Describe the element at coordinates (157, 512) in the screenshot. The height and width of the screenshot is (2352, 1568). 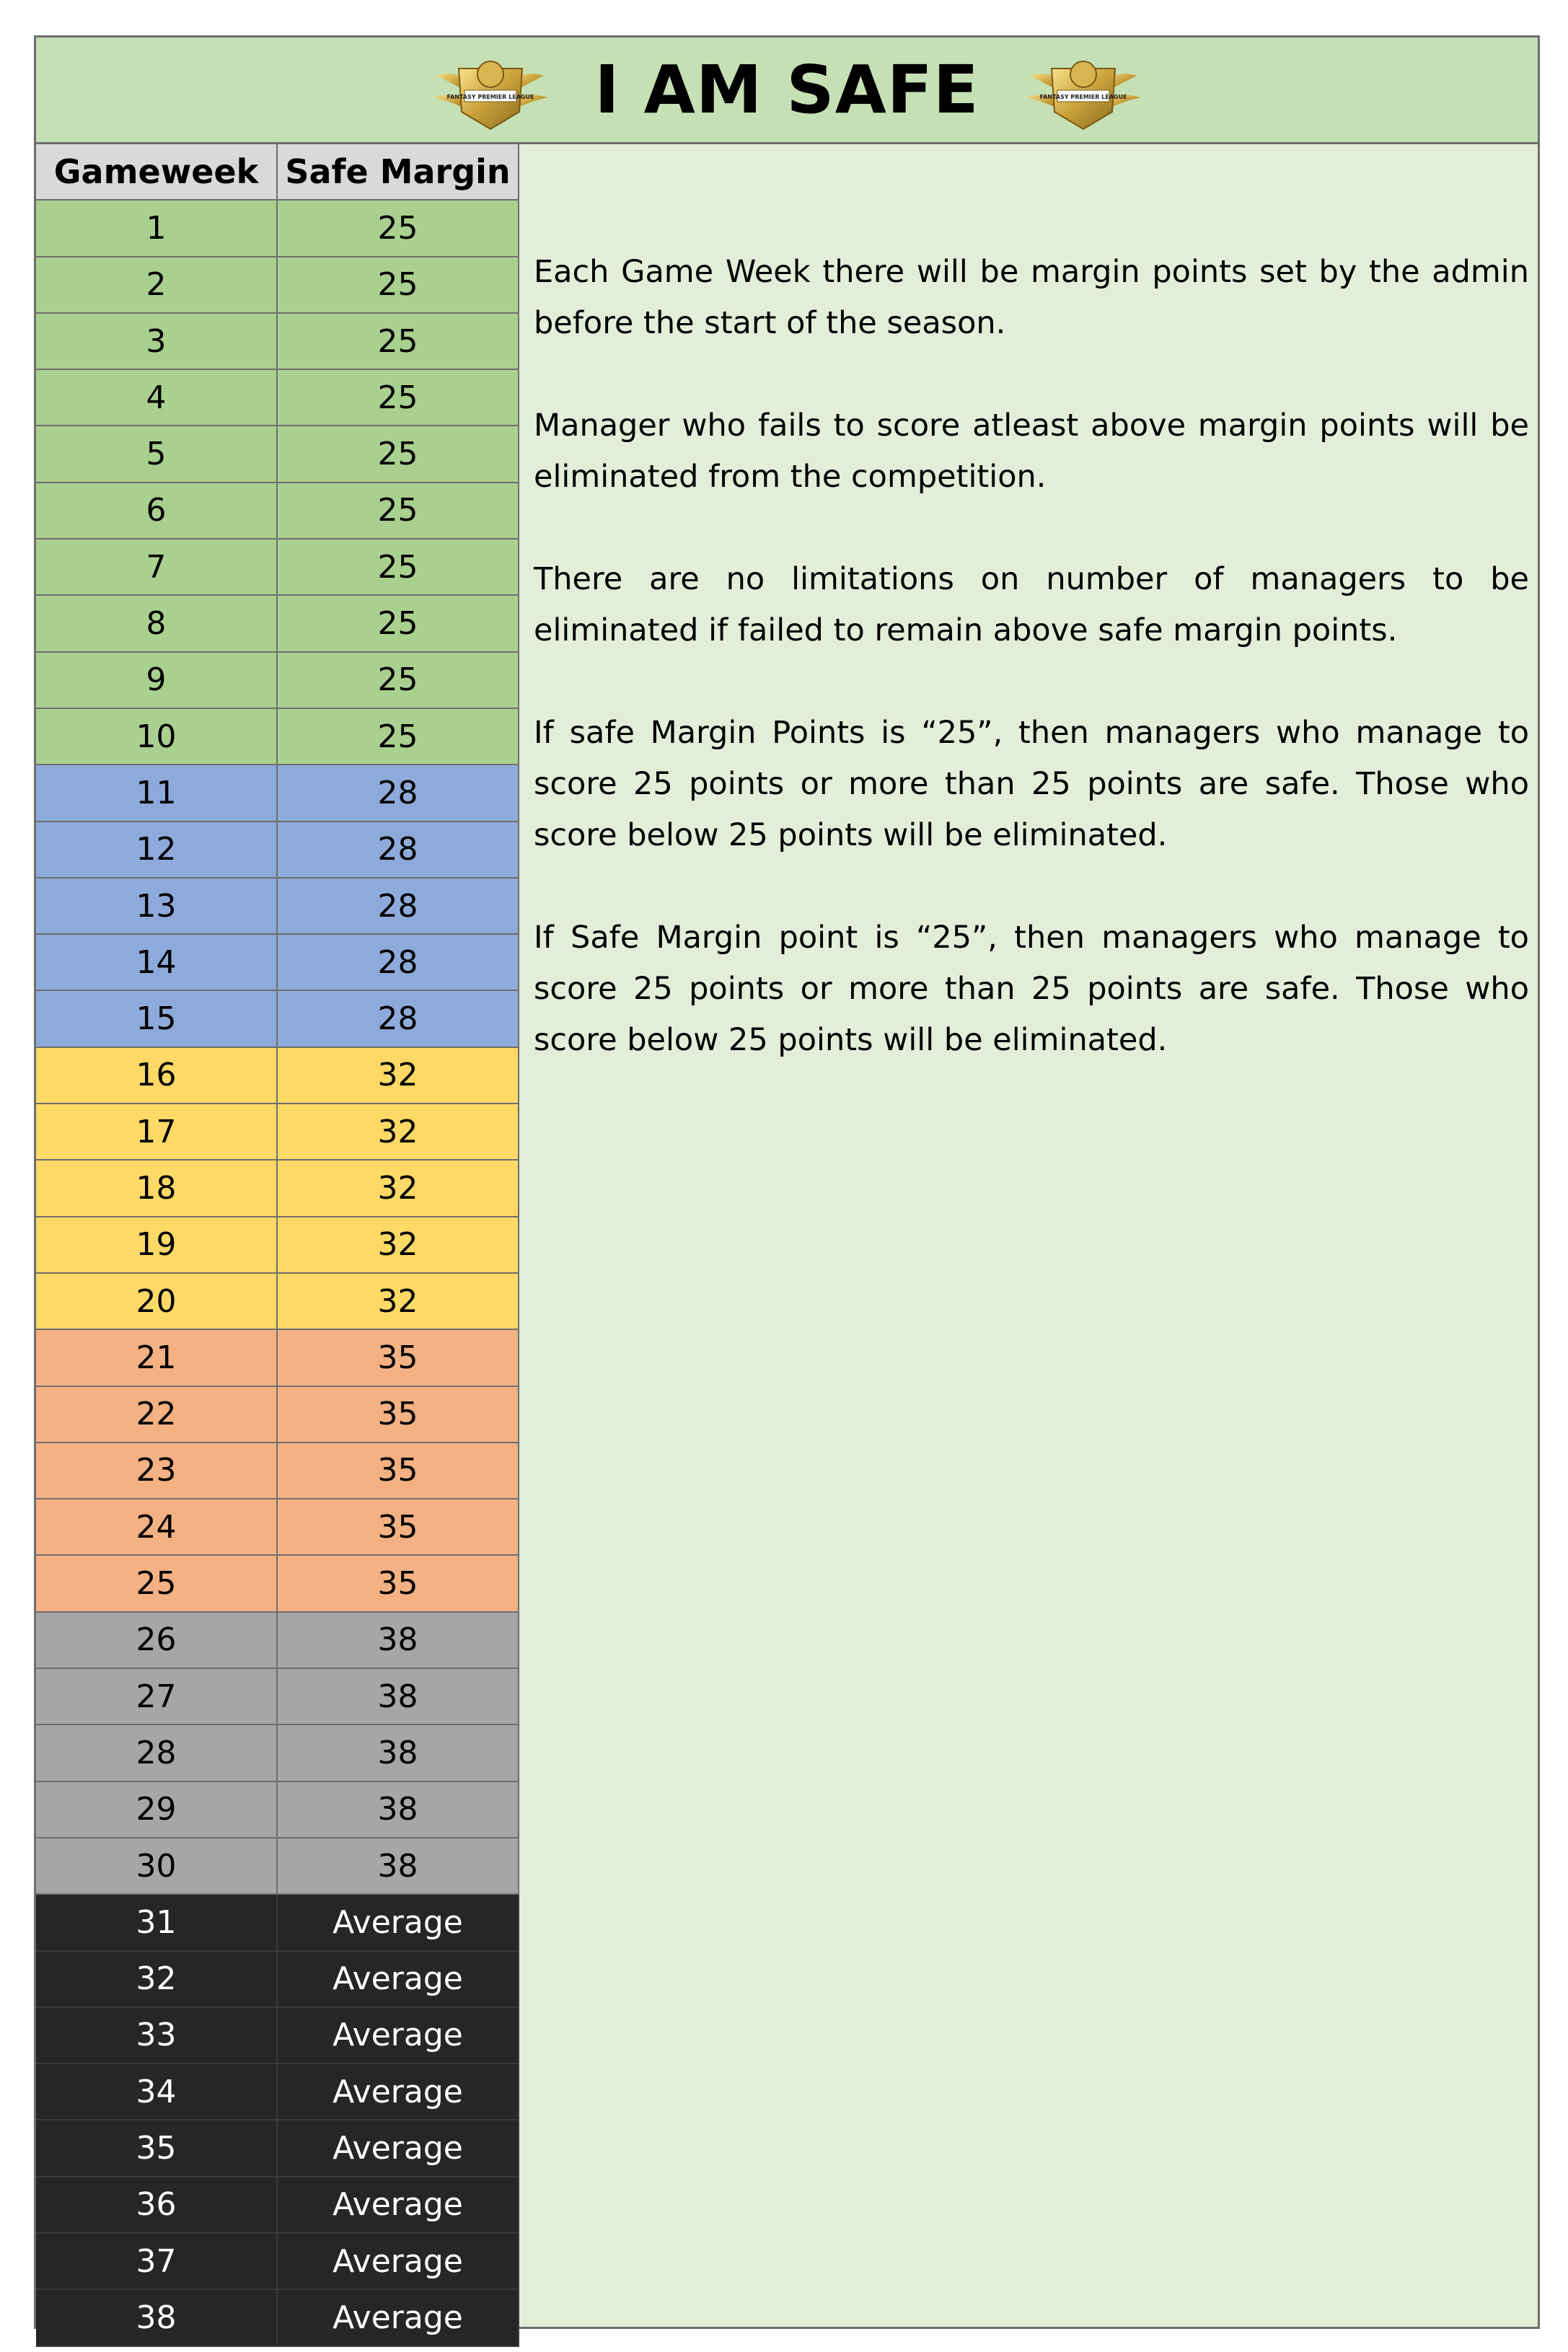
I see `gameweek-cell: 6` at that location.